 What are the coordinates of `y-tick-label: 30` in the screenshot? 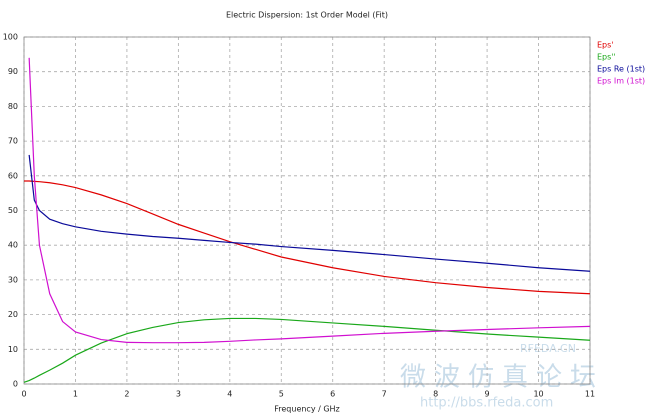 It's located at (13, 279).